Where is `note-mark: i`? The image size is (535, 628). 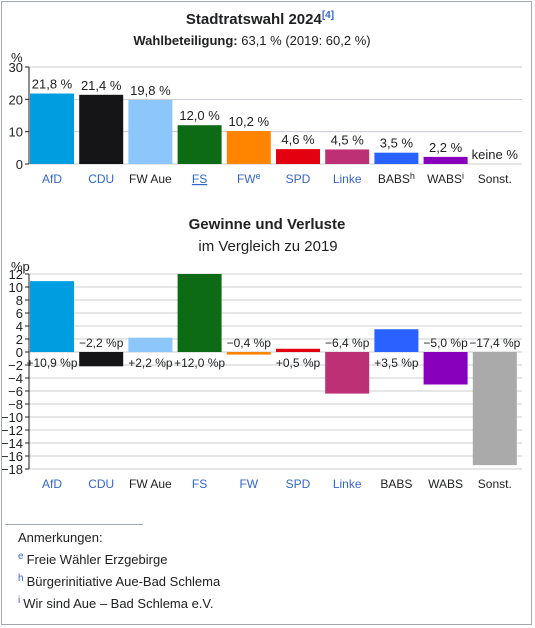
note-mark: i is located at coordinates (19, 600).